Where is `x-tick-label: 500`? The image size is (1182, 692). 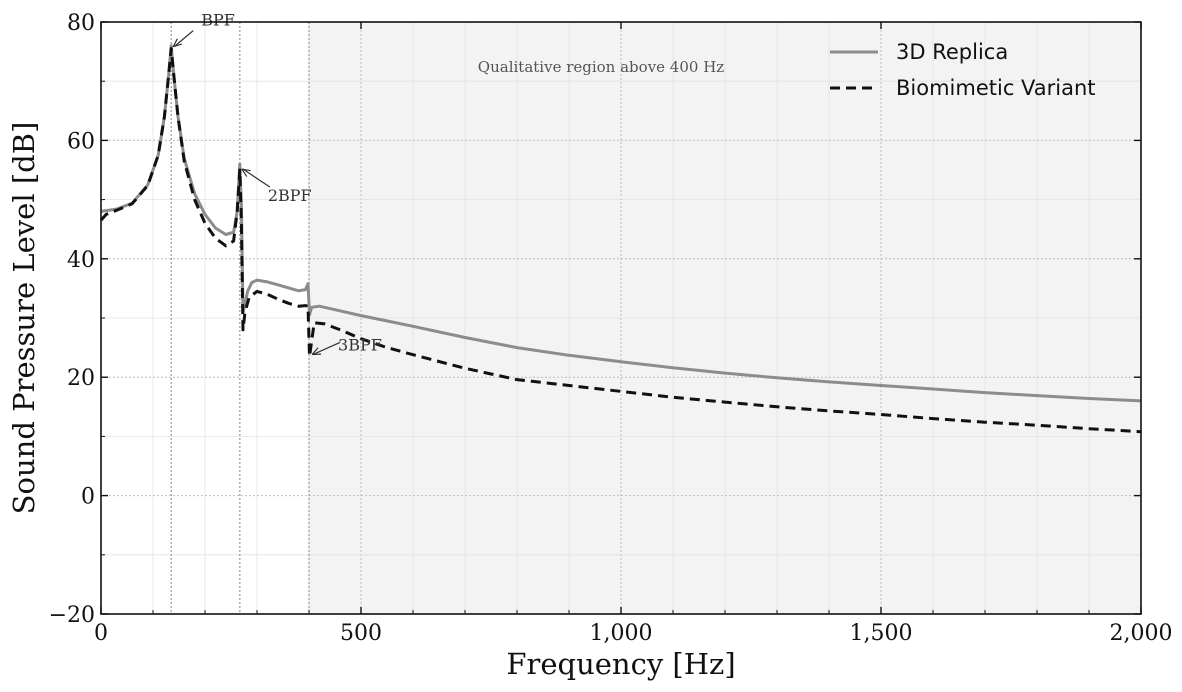 x-tick-label: 500 is located at coordinates (361, 633).